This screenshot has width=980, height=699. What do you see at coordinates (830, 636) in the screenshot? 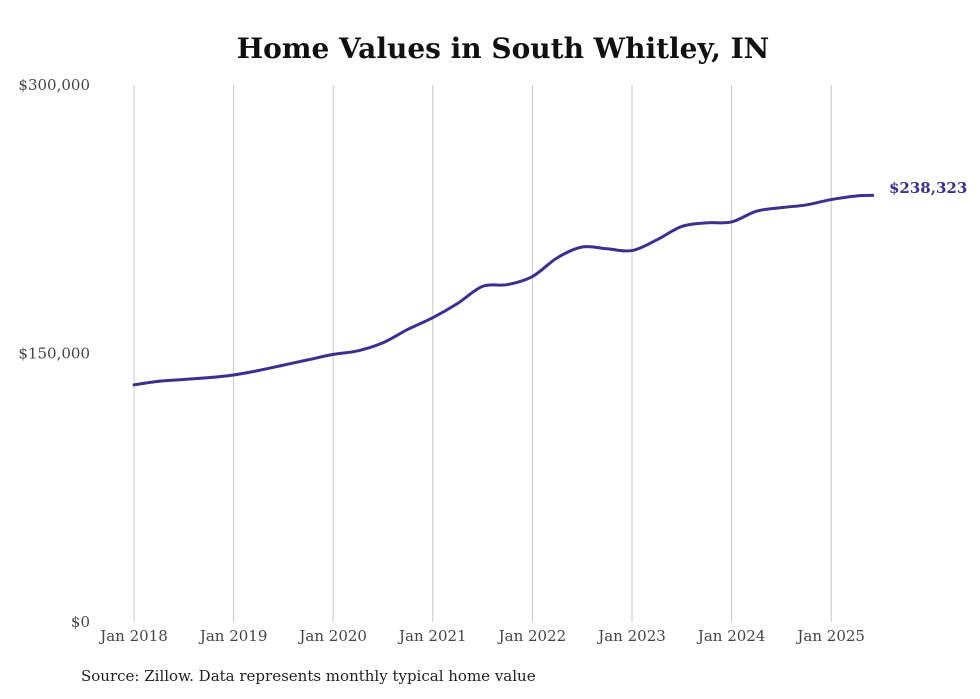
I see `x-tick-label: Jan 2025` at bounding box center [830, 636].